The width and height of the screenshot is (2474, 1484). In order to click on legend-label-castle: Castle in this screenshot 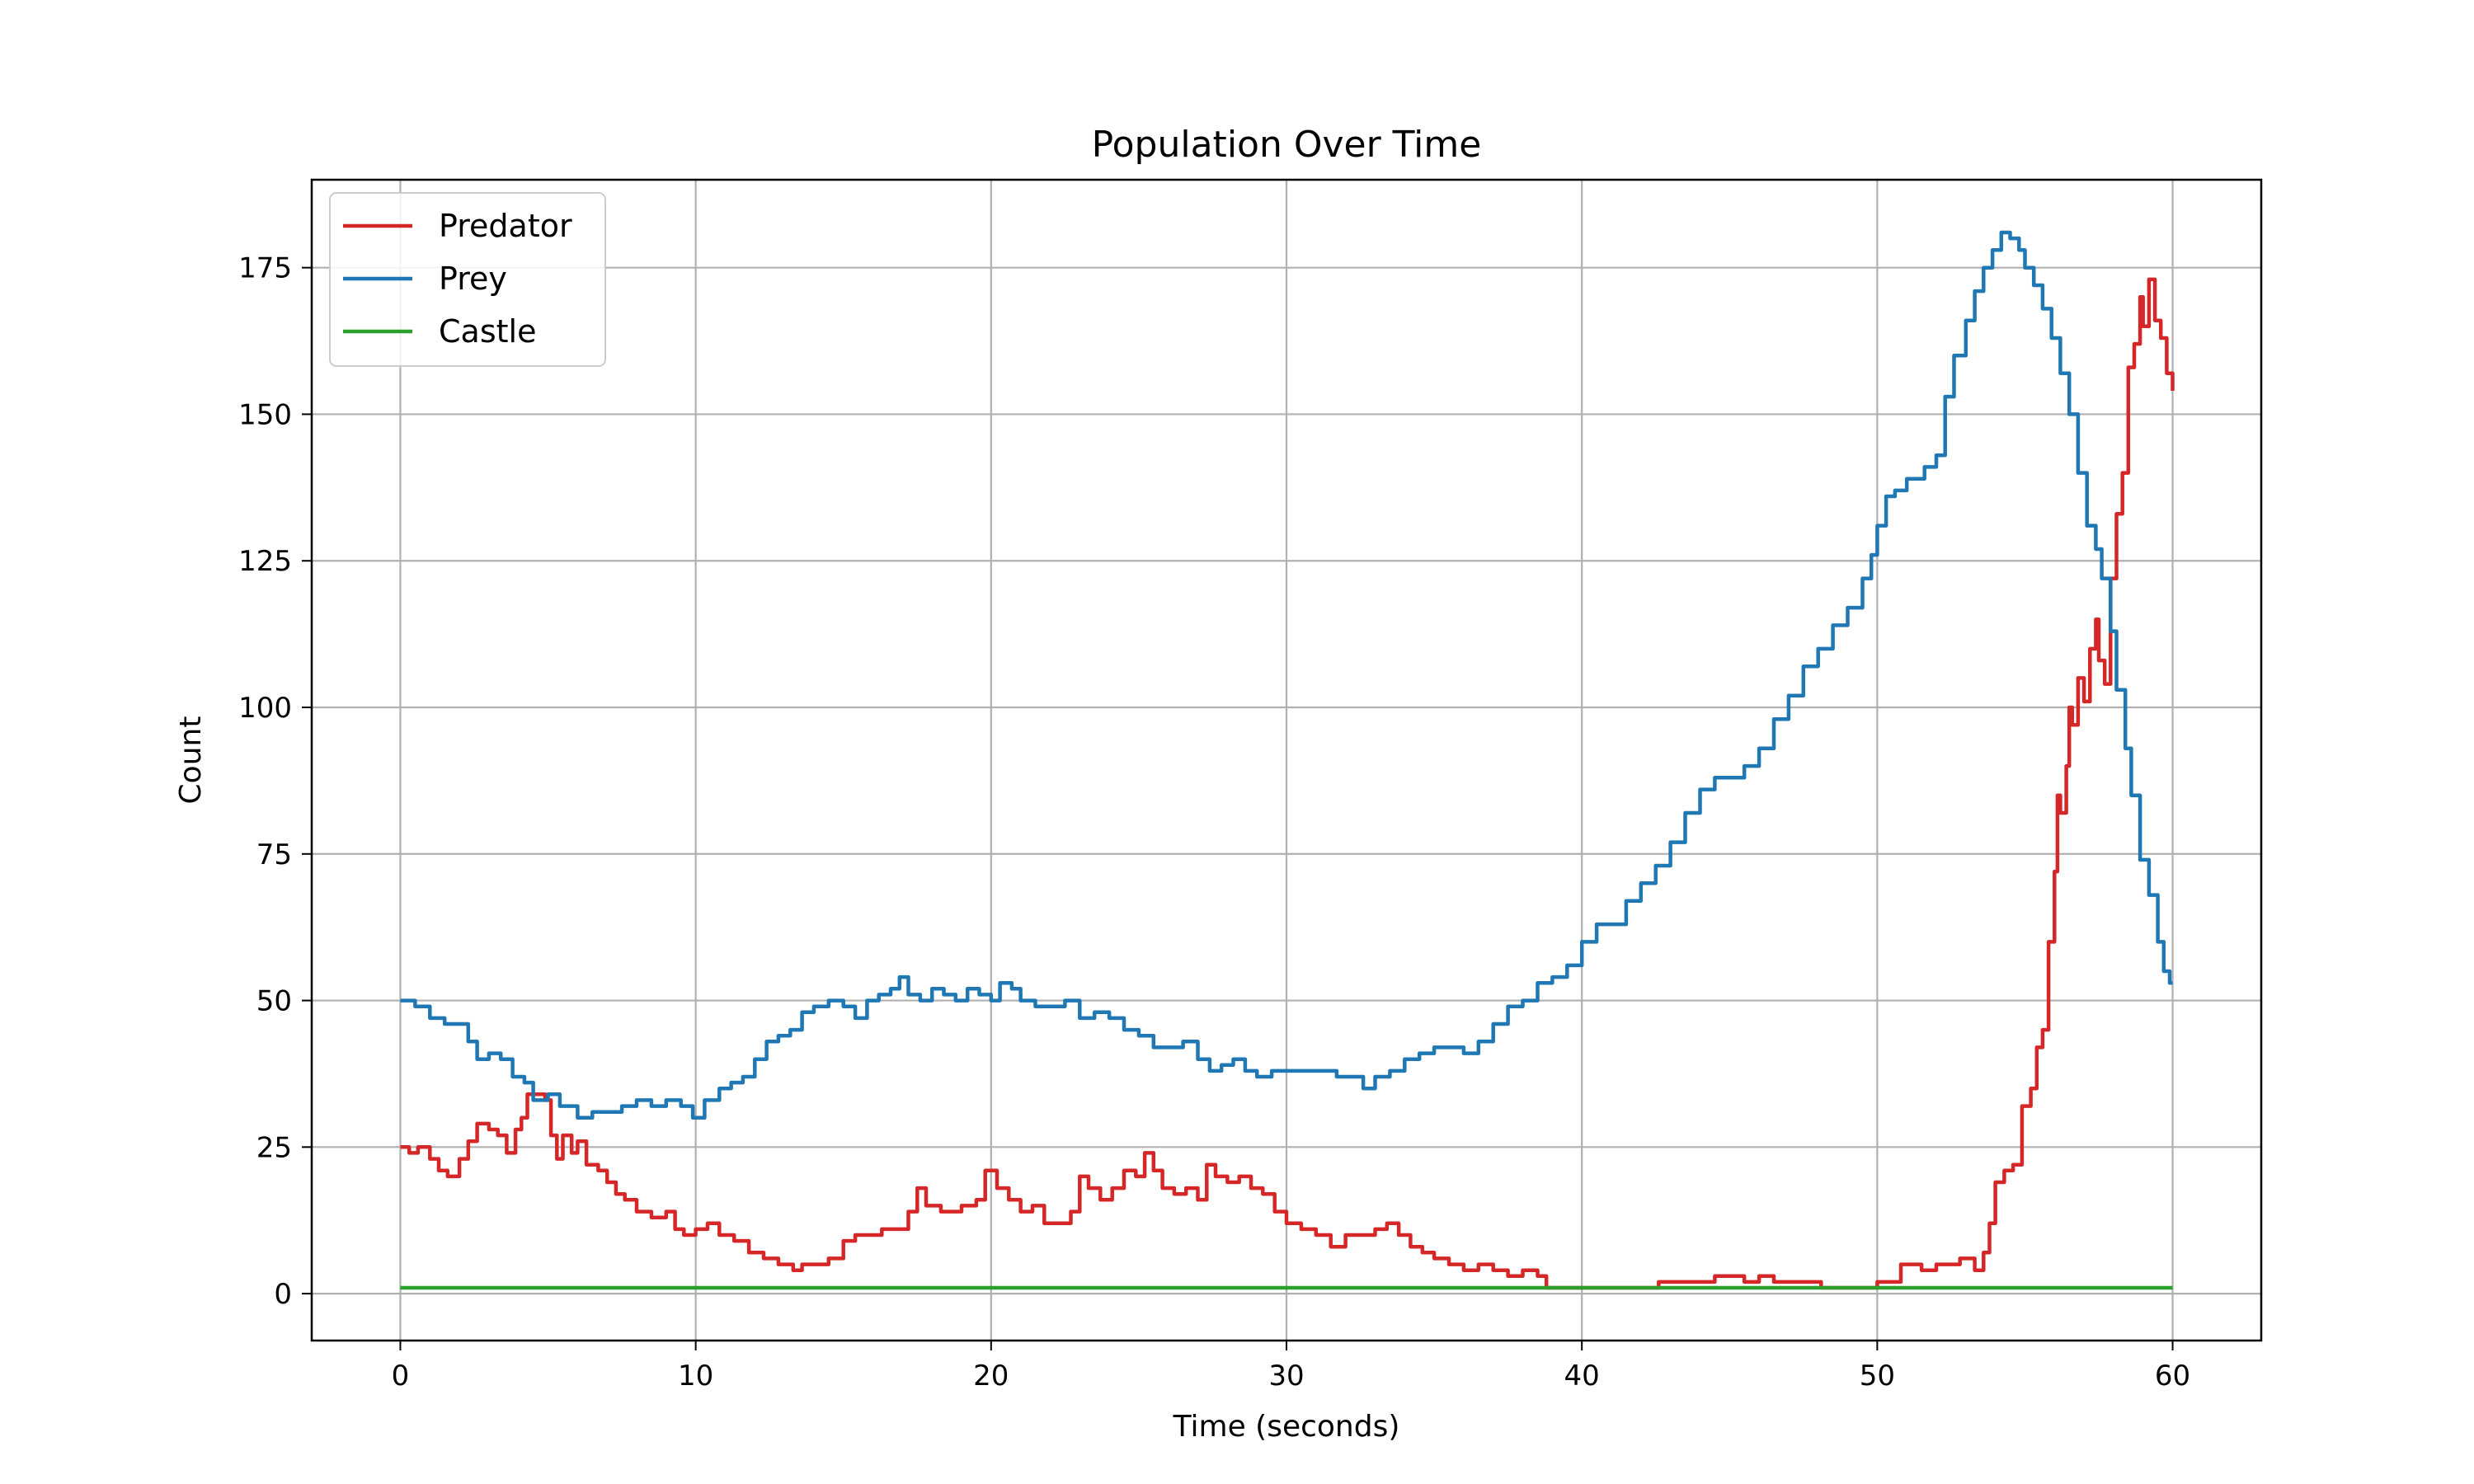, I will do `click(487, 331)`.